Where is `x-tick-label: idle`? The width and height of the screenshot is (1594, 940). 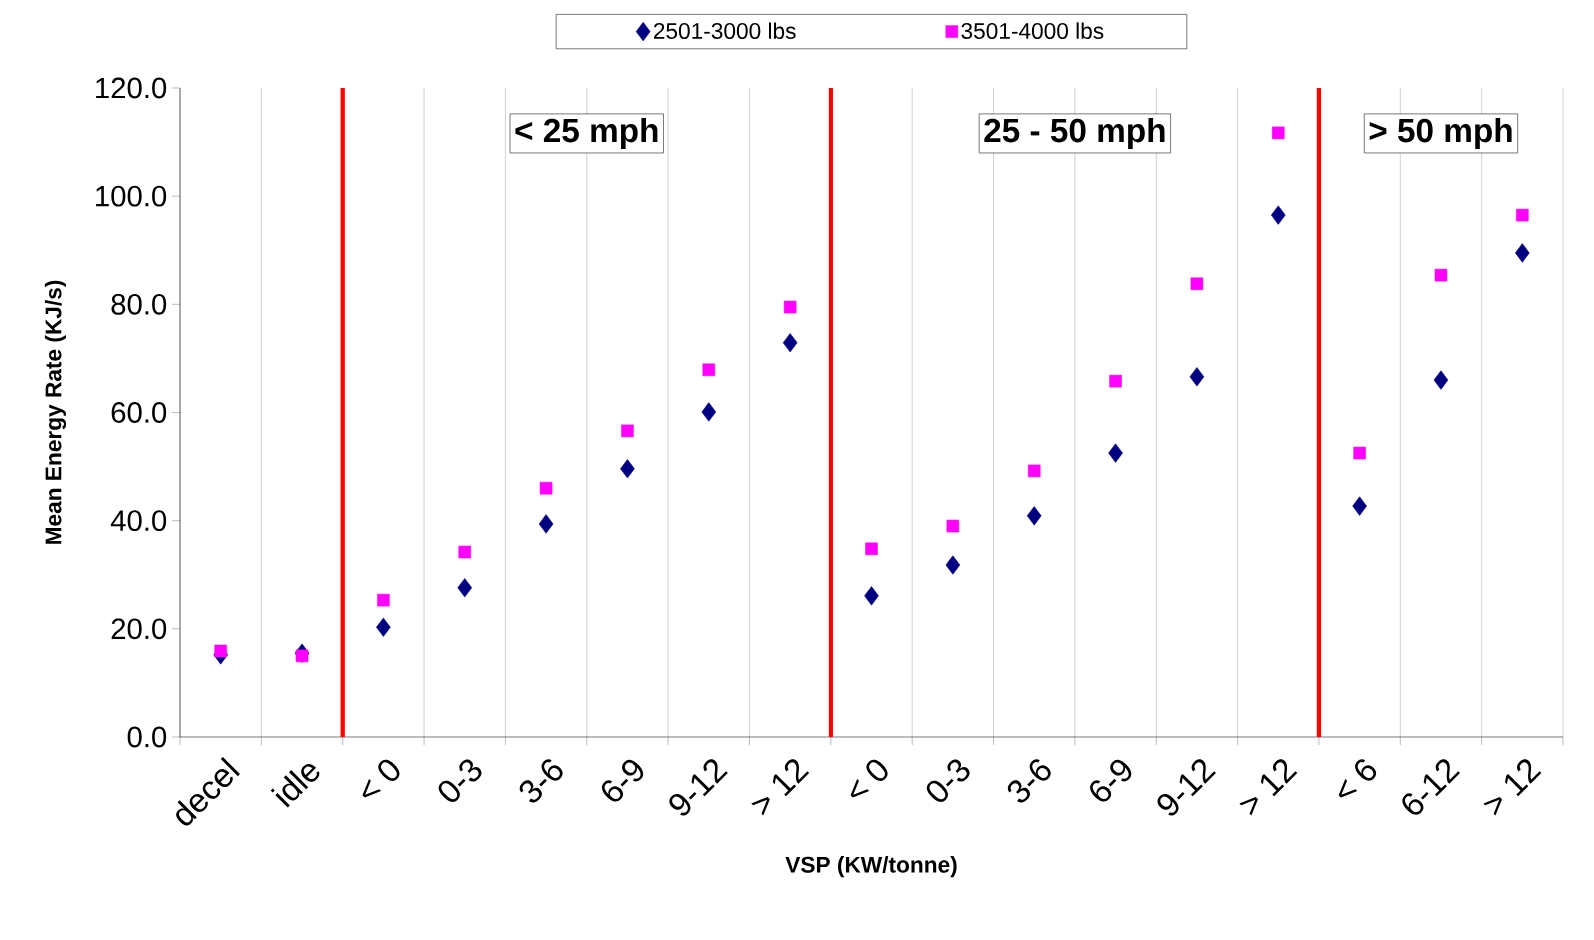
x-tick-label: idle is located at coordinates (295, 785).